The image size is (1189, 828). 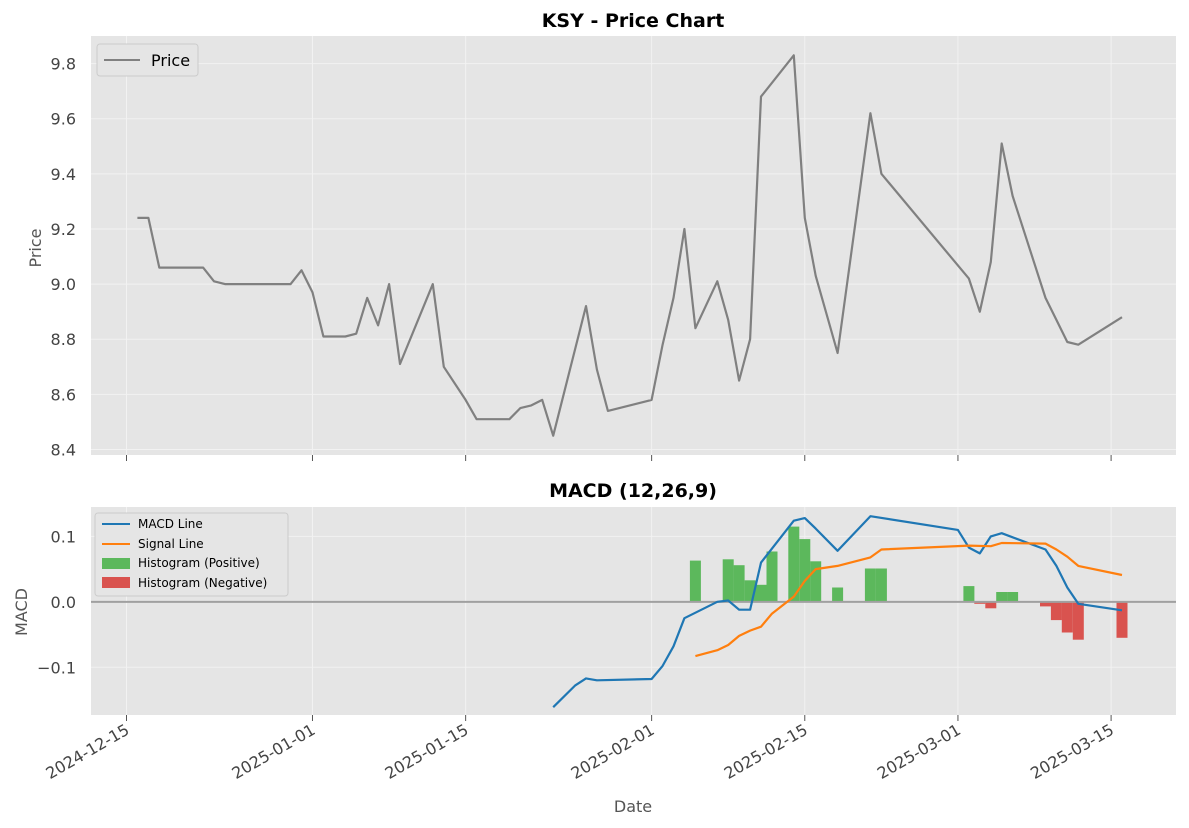 I want to click on macd-y-tick-label: 0.0, so click(x=63, y=602).